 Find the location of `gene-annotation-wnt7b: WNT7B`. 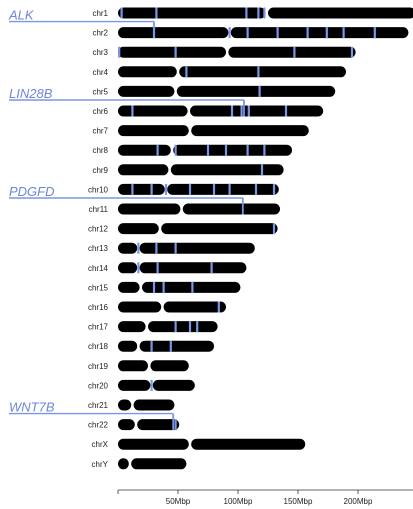

gene-annotation-wnt7b: WNT7B is located at coordinates (92, 415).